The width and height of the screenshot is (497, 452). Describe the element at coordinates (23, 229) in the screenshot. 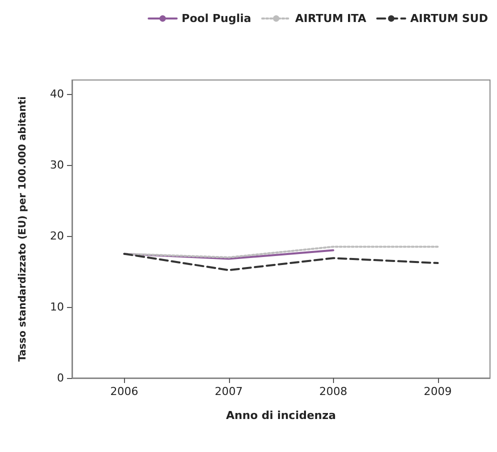

I see `y-axis-title: Tasso standardizzato (EU) per 100.000 abitanti` at that location.